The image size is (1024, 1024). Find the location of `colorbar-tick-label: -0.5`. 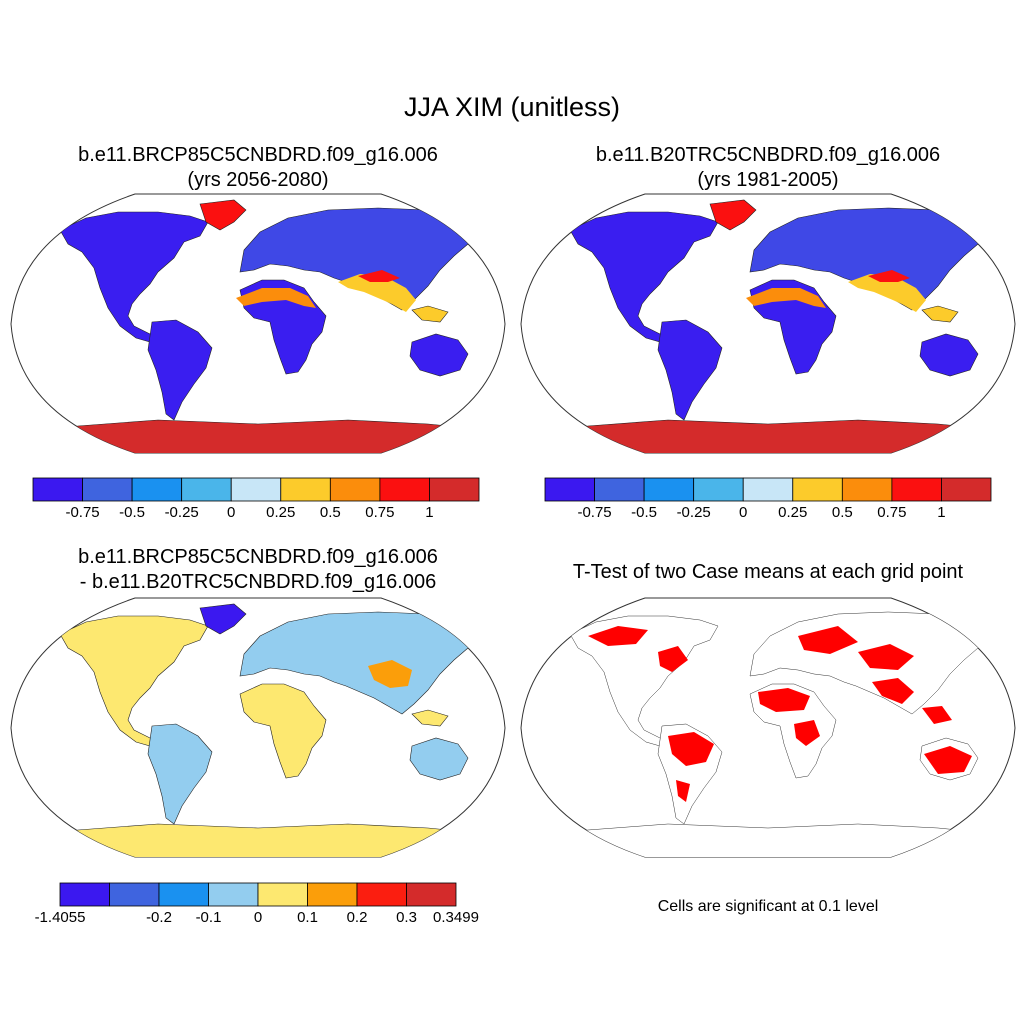

colorbar-tick-label: -0.5 is located at coordinates (132, 512).